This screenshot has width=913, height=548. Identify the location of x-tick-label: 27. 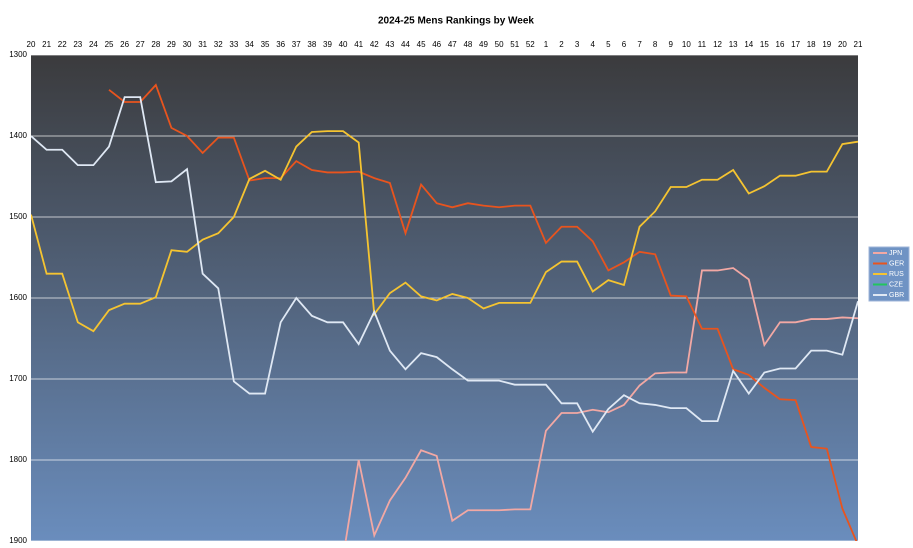
(140, 44).